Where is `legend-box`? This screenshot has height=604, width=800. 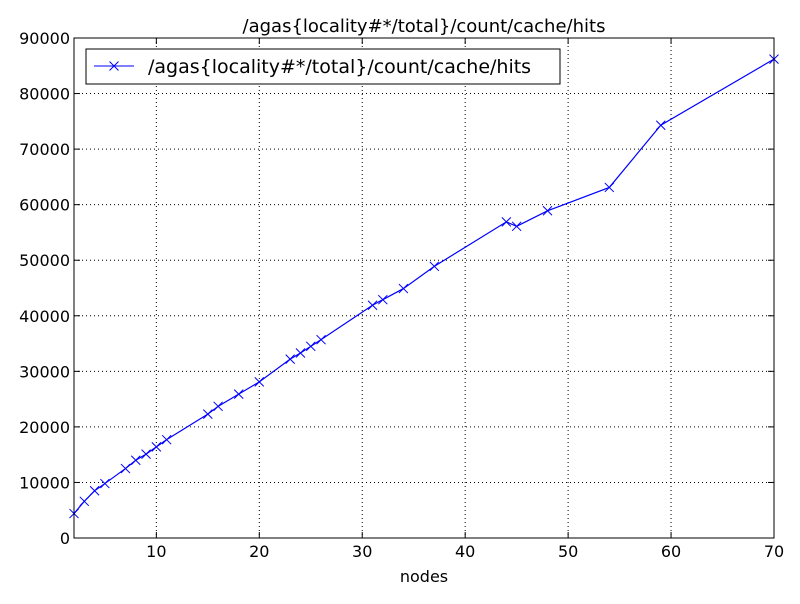 legend-box is located at coordinates (323, 66).